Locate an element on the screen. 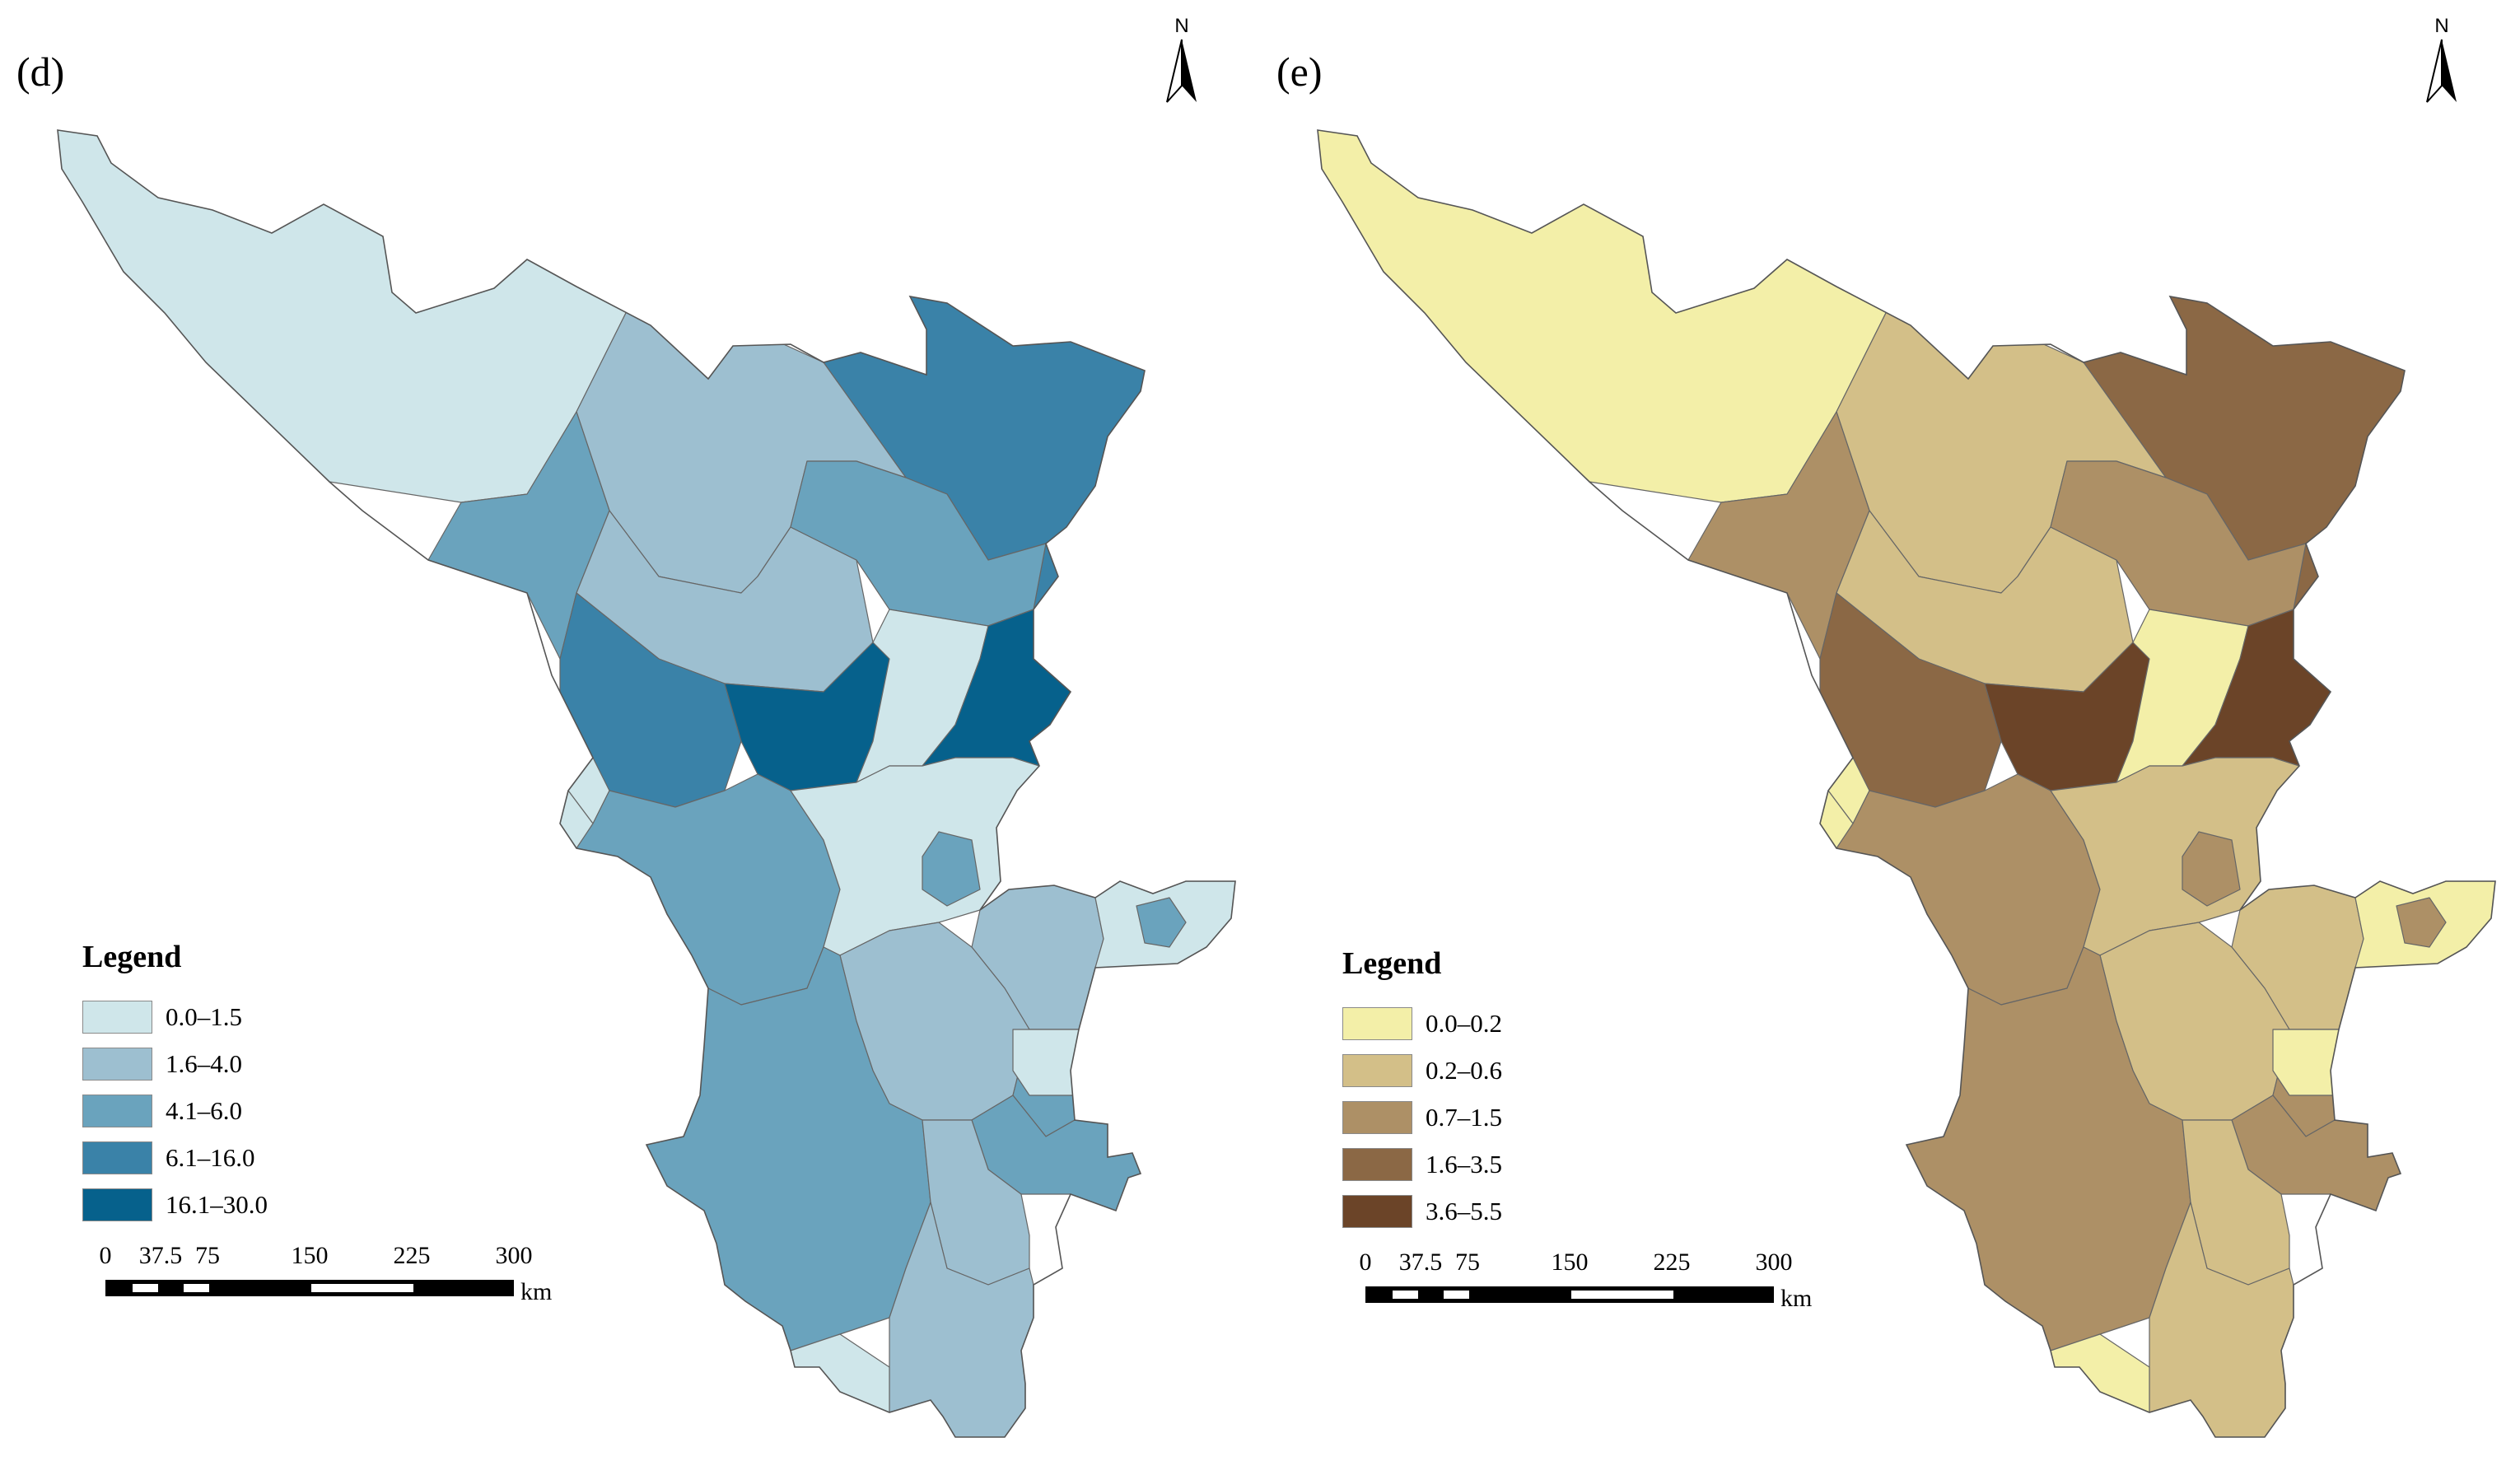  legend-item: 0.0–1.5 is located at coordinates (255, 1016).